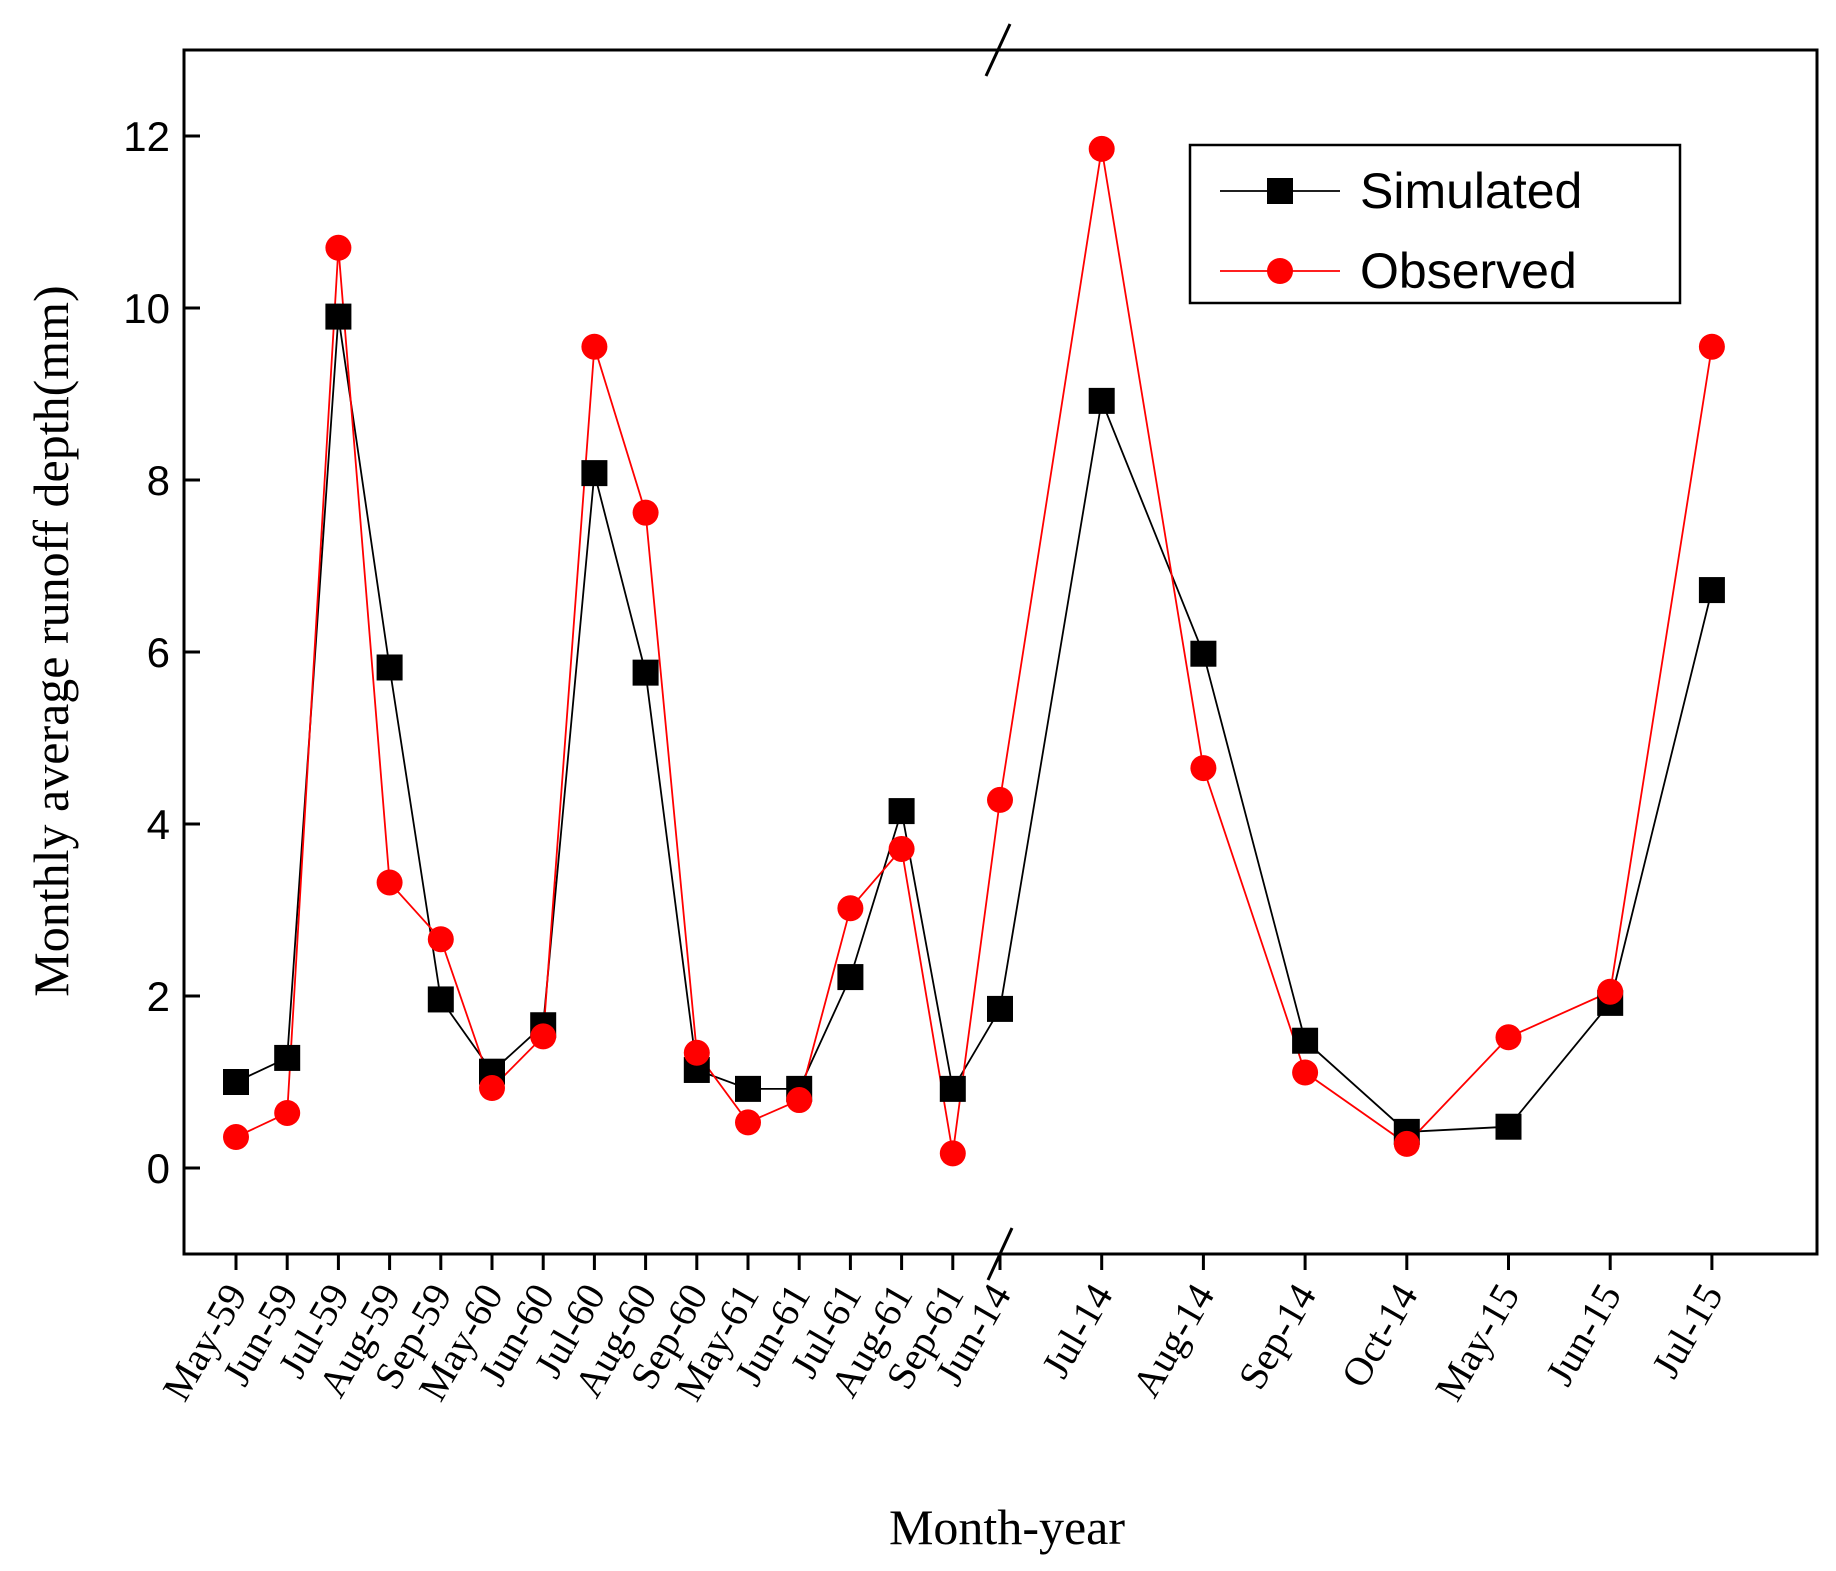 The height and width of the screenshot is (1571, 1836). I want to click on y-tick-label: 2, so click(158, 996).